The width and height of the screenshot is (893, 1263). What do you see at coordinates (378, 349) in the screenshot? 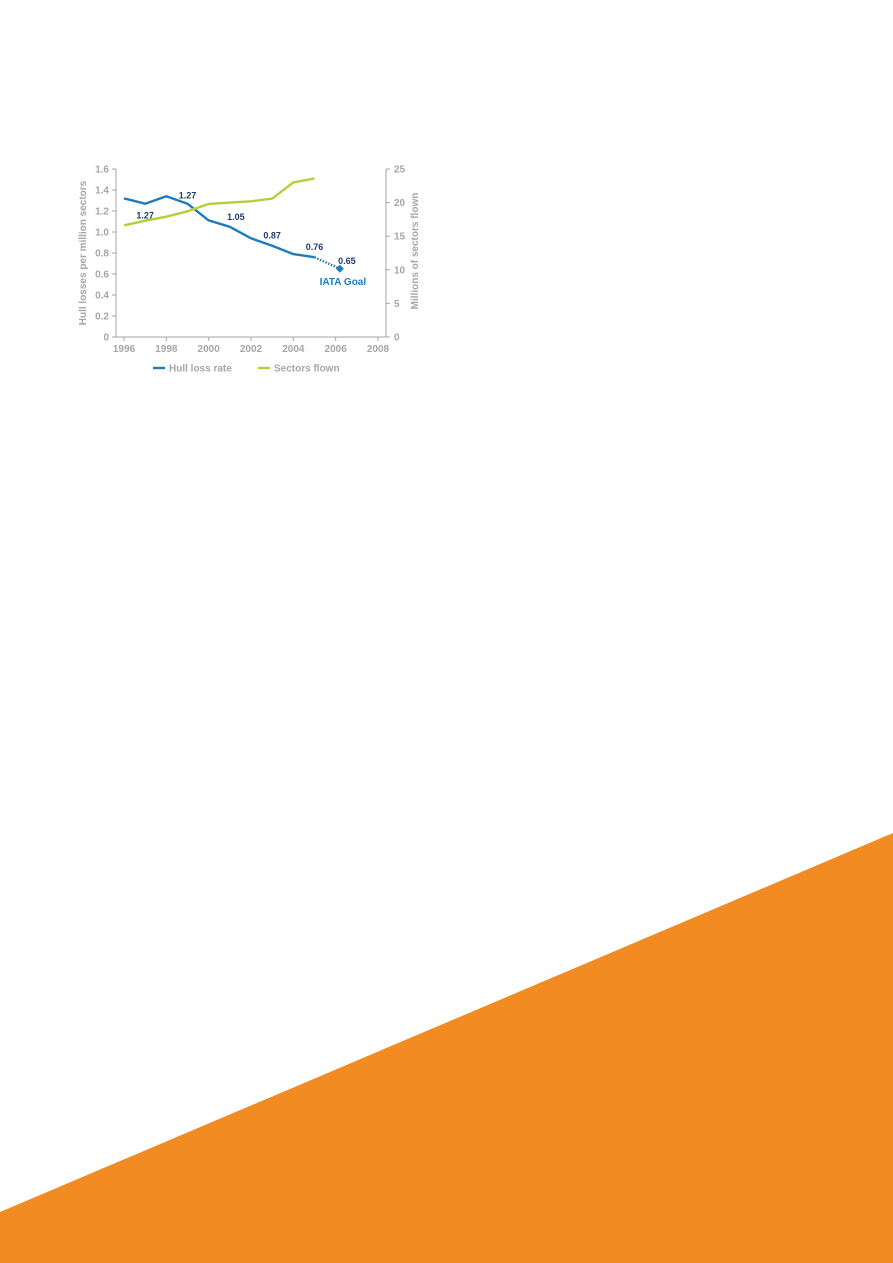
I see `x-tick-label: 2008` at bounding box center [378, 349].